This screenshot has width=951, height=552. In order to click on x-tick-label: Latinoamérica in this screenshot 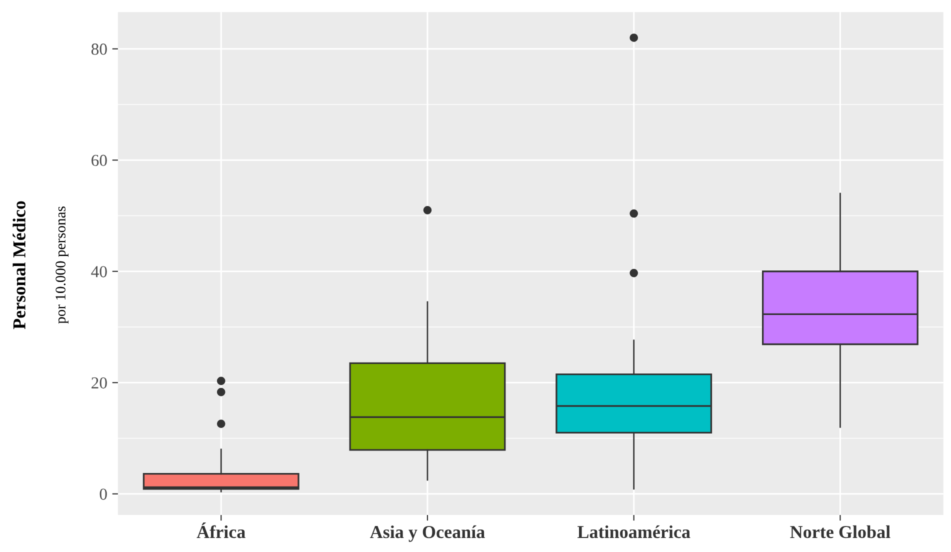, I will do `click(633, 531)`.